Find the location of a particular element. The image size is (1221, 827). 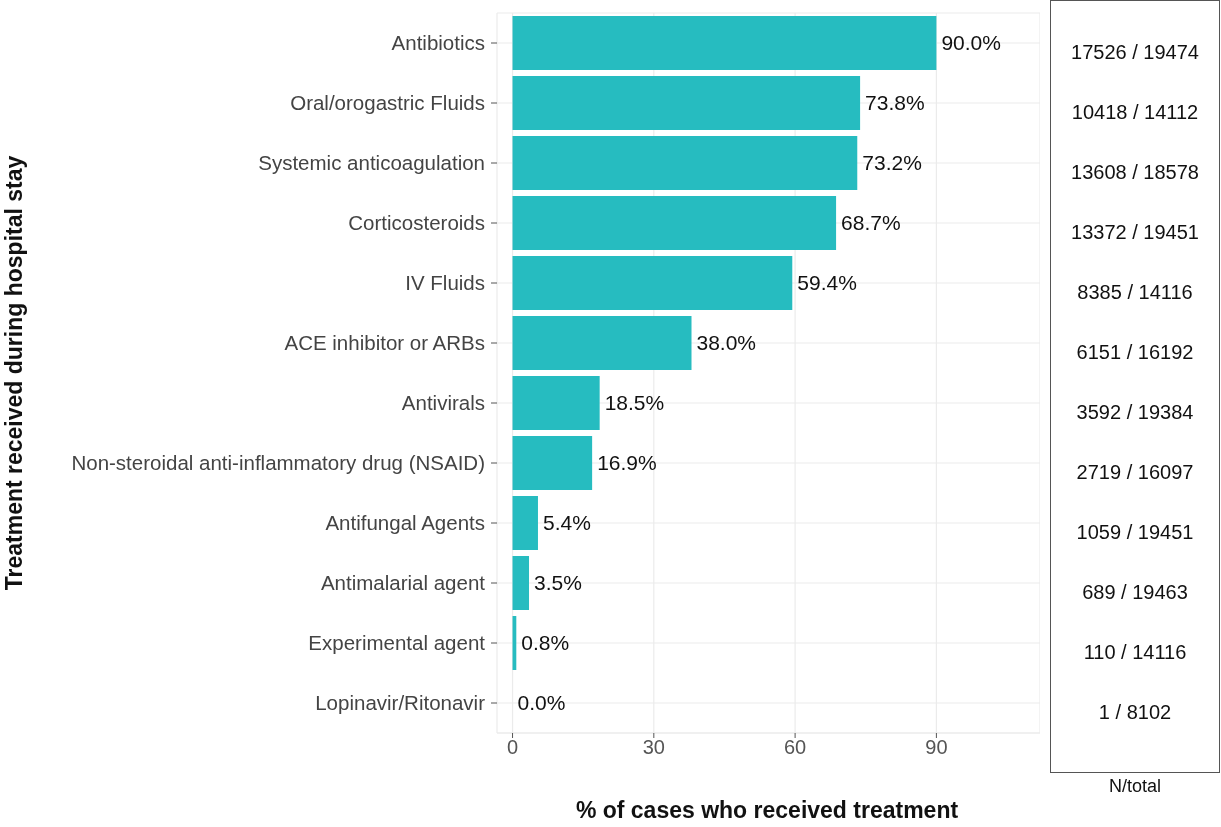

x-axis-title: % of cases who received treatment is located at coordinates (767, 810).